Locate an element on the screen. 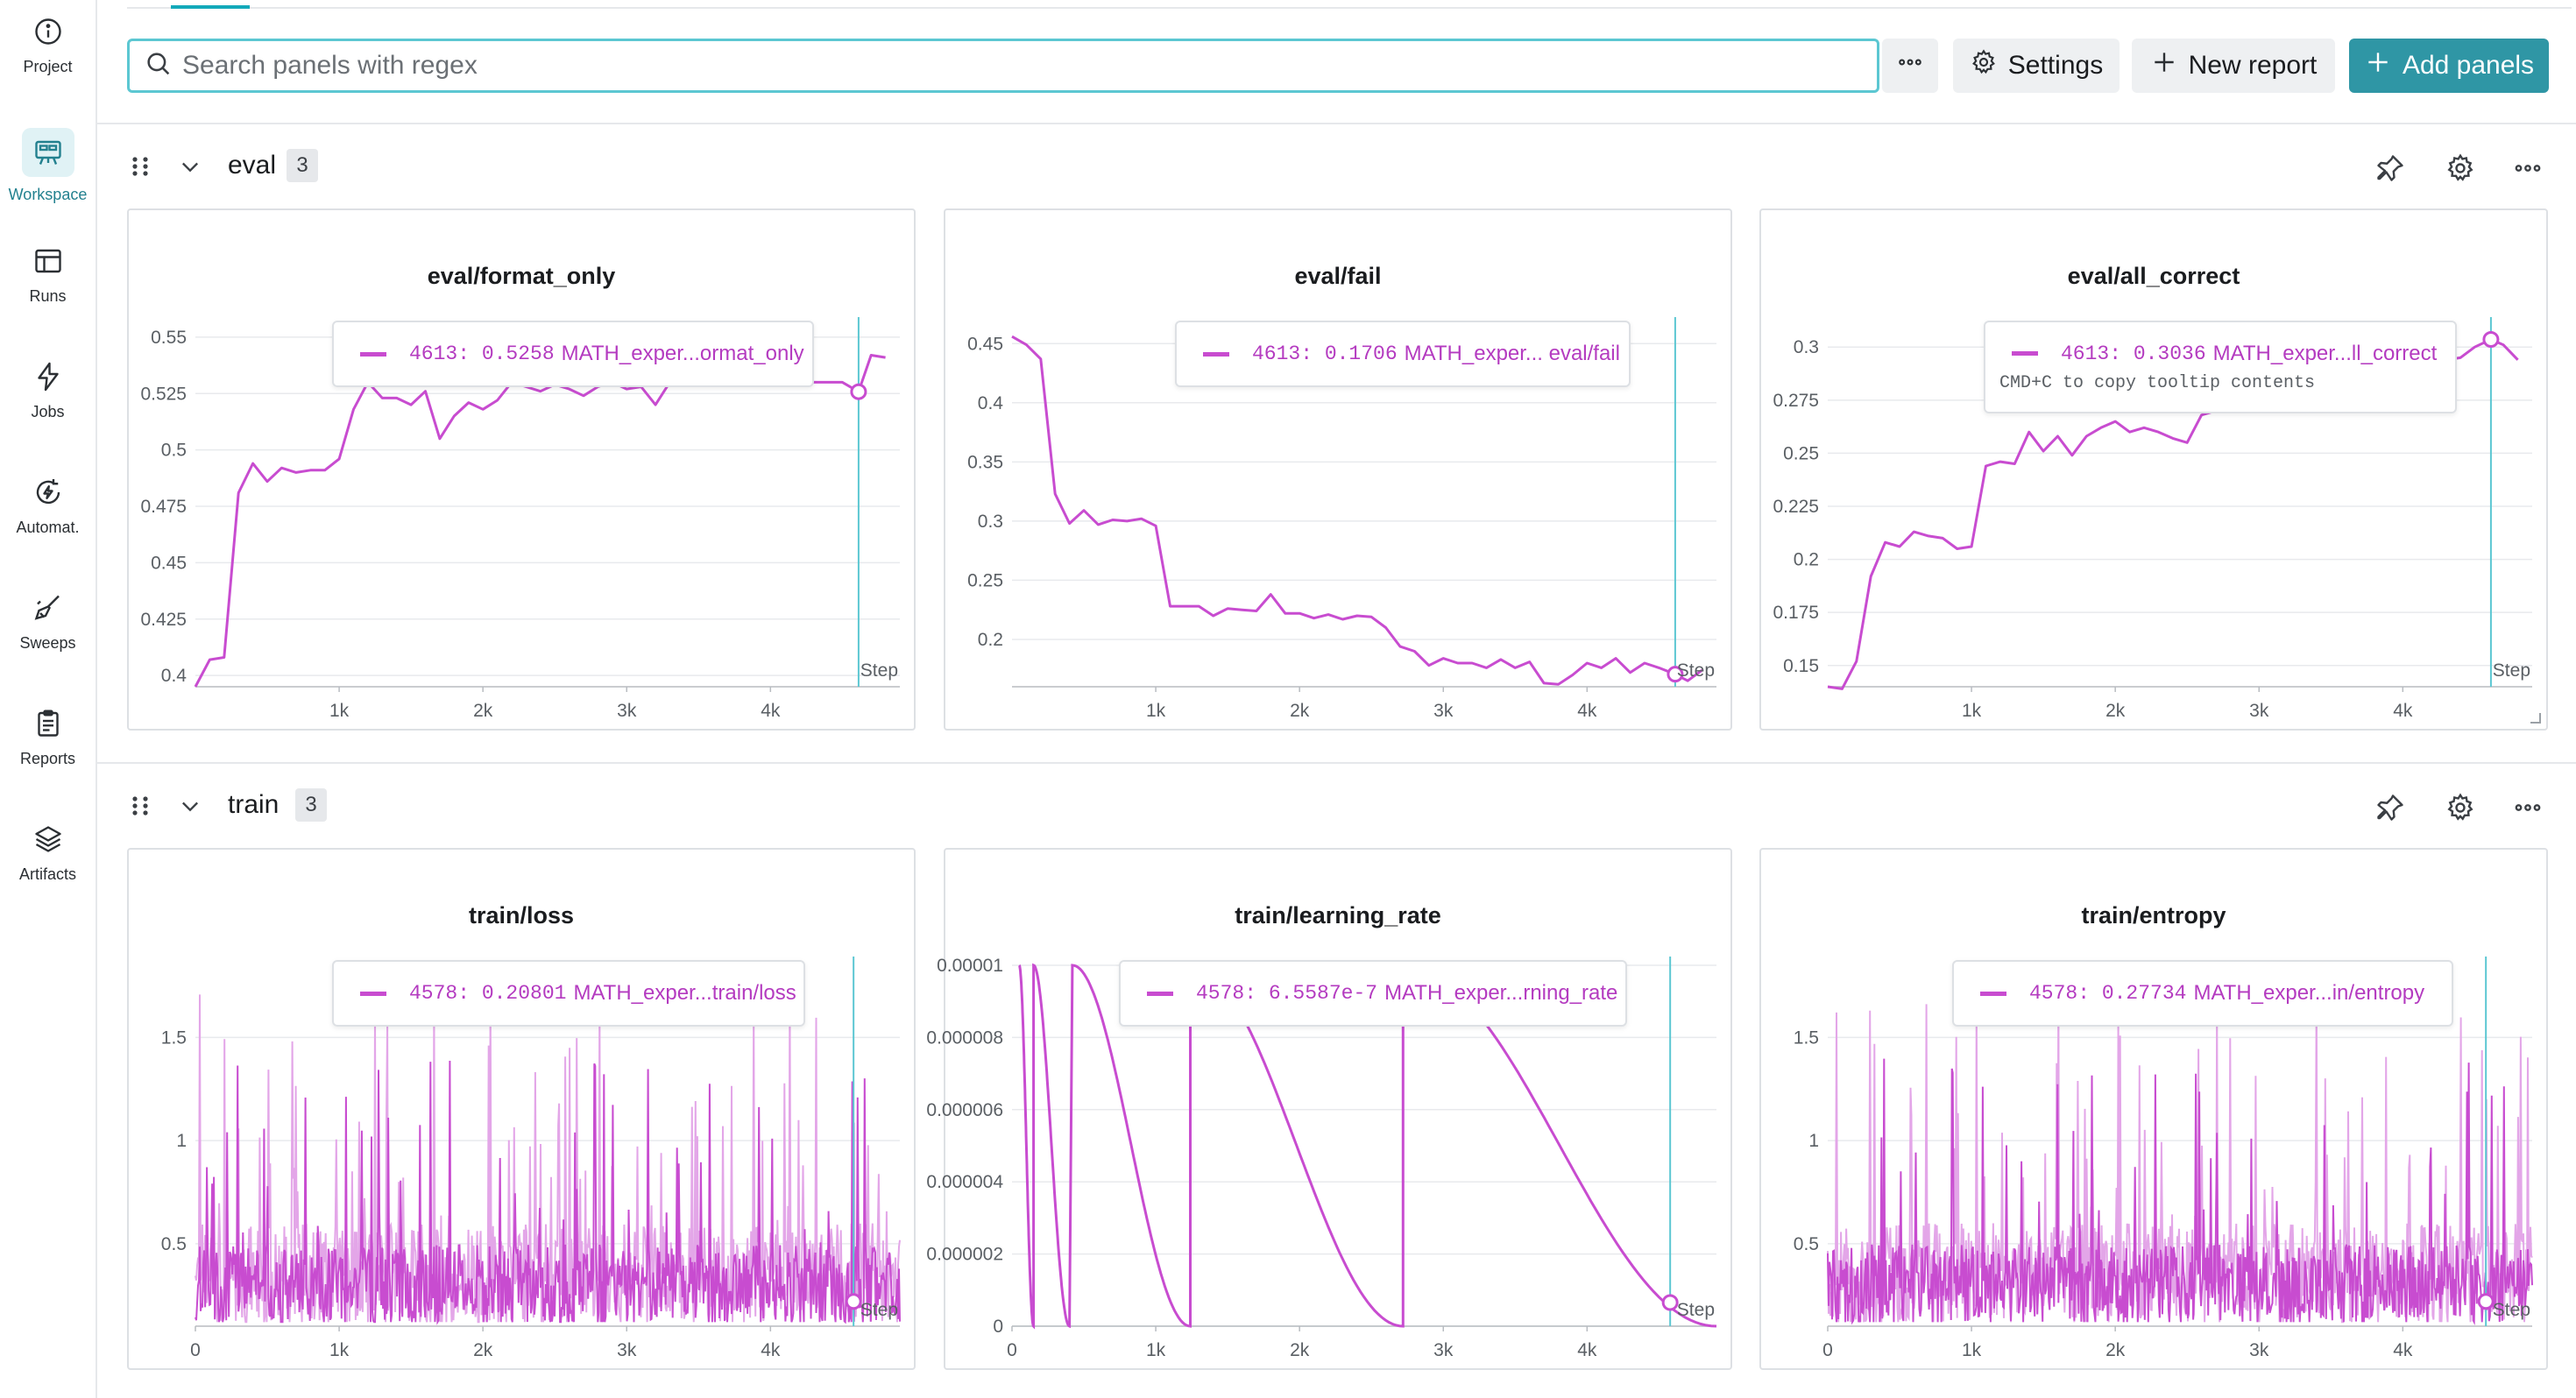 The height and width of the screenshot is (1398, 2576). y-tick-label: 0.275 is located at coordinates (1796, 401).